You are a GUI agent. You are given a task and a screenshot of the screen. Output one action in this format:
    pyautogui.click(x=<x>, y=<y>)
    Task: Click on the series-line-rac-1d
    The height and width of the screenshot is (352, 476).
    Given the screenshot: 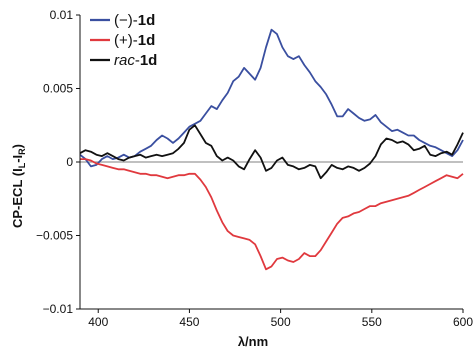 What is the action you would take?
    pyautogui.click(x=271, y=152)
    